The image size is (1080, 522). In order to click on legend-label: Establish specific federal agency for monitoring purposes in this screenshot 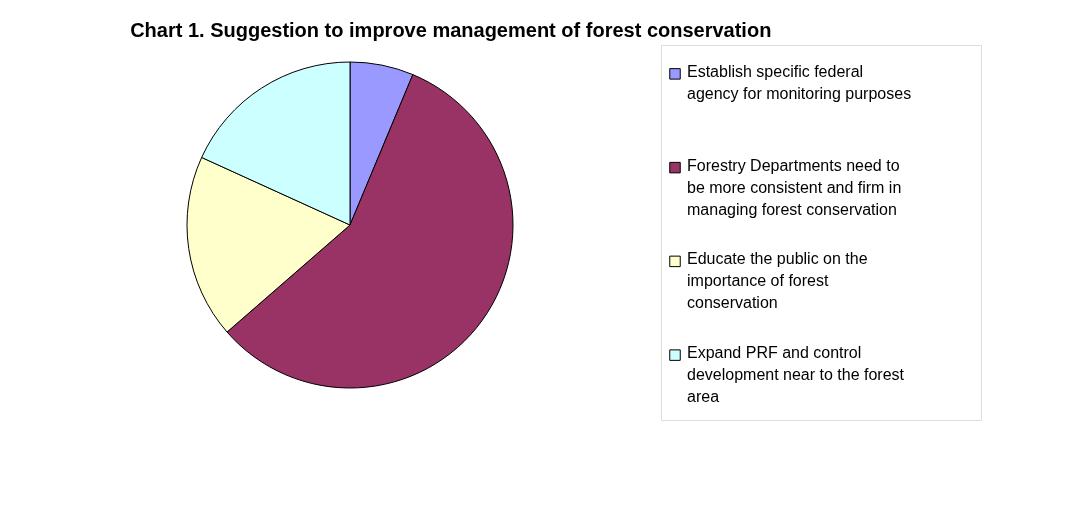, I will do `click(799, 82)`.